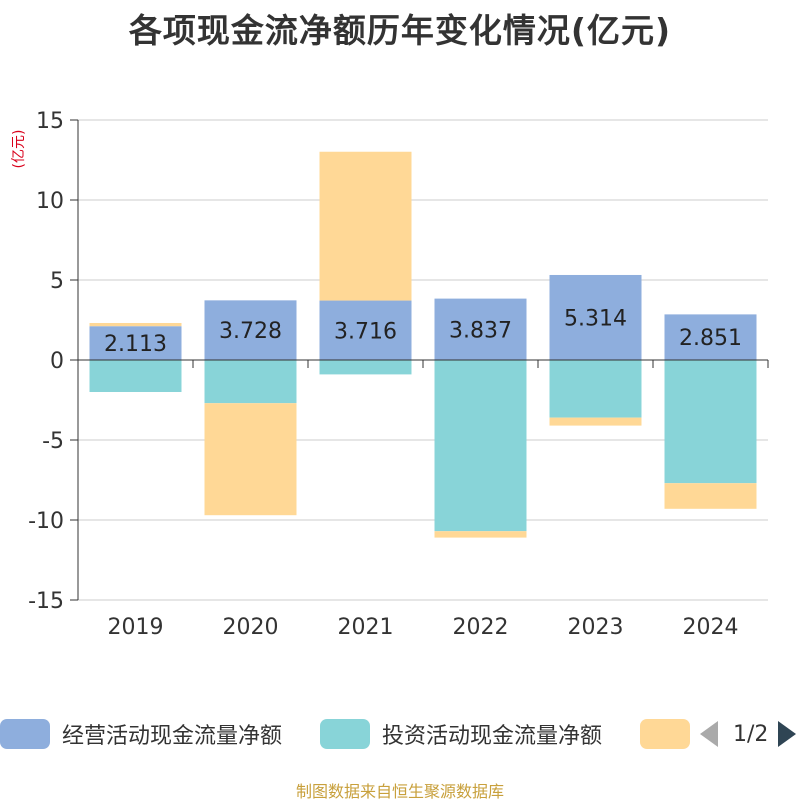 This screenshot has height=802, width=800. I want to click on y-tick-label: 15, so click(50, 121).